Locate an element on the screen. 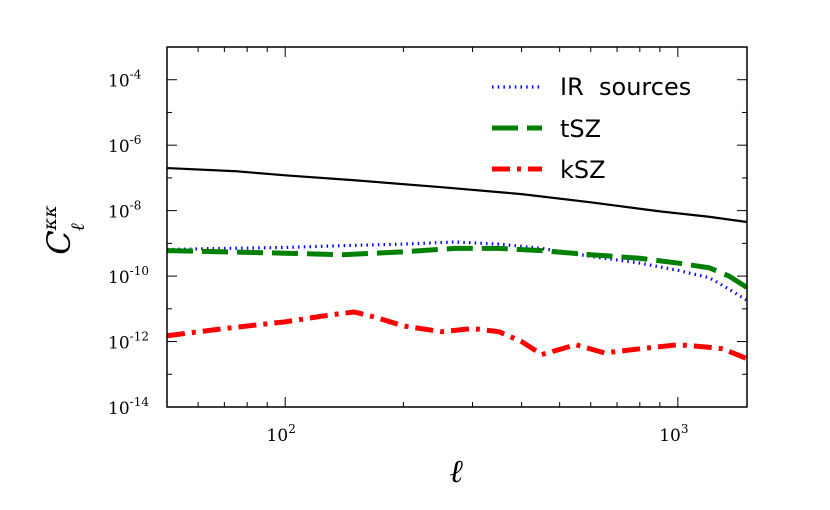 This screenshot has width=830, height=510. x-tick-labels: 10² 10³ is located at coordinates (478, 434).